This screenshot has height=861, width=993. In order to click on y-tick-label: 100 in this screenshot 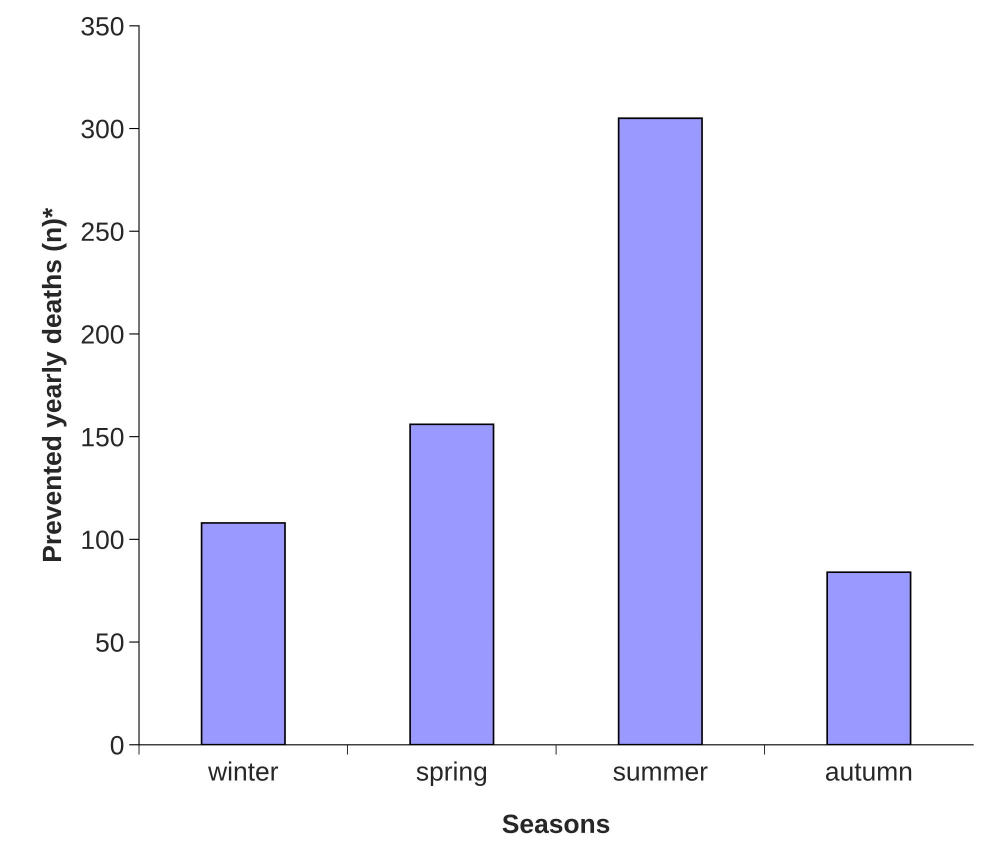, I will do `click(103, 540)`.